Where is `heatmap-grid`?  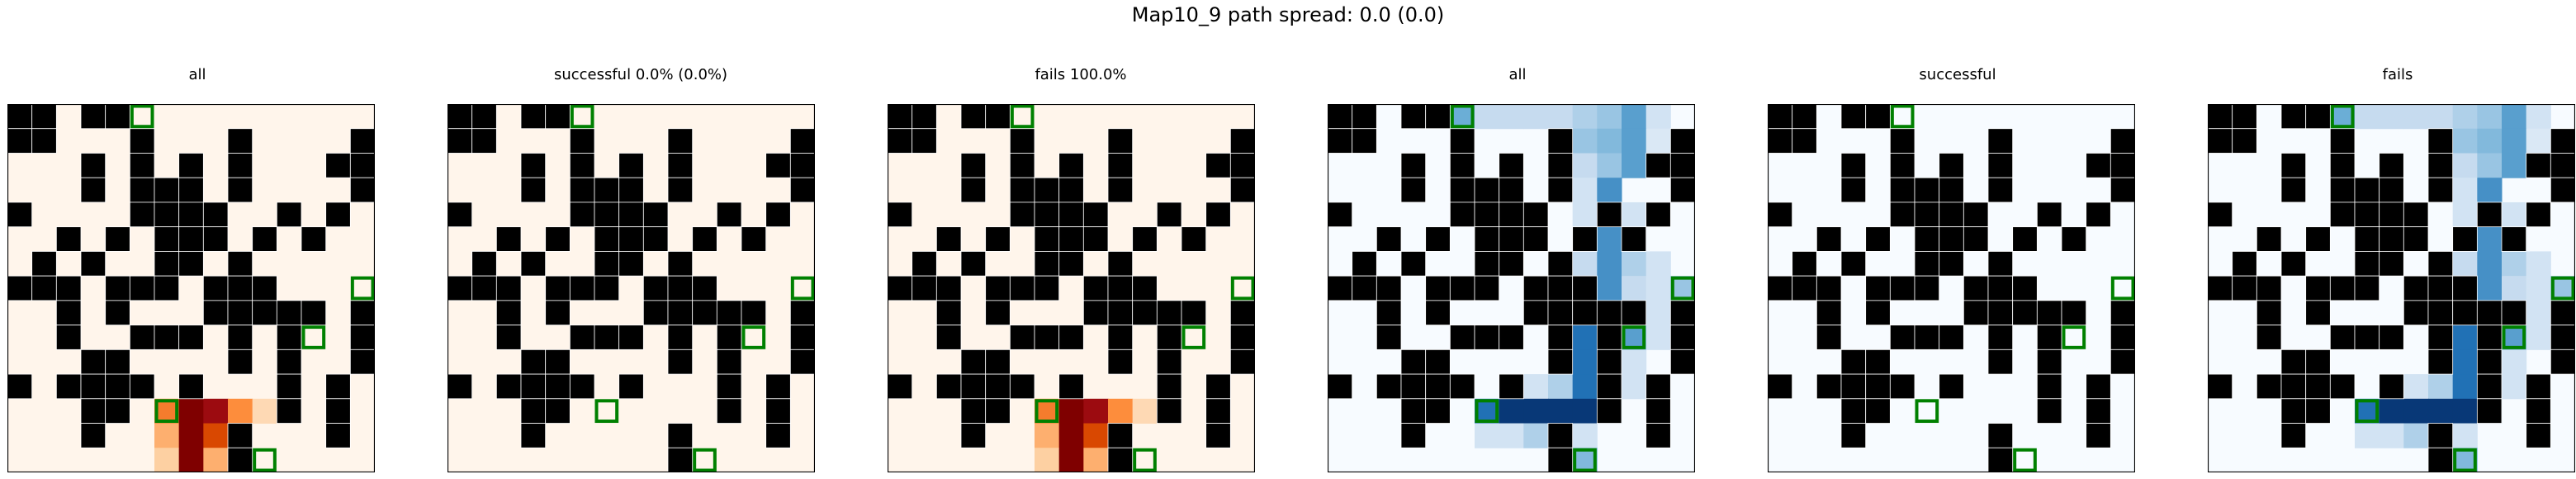 heatmap-grid is located at coordinates (631, 288).